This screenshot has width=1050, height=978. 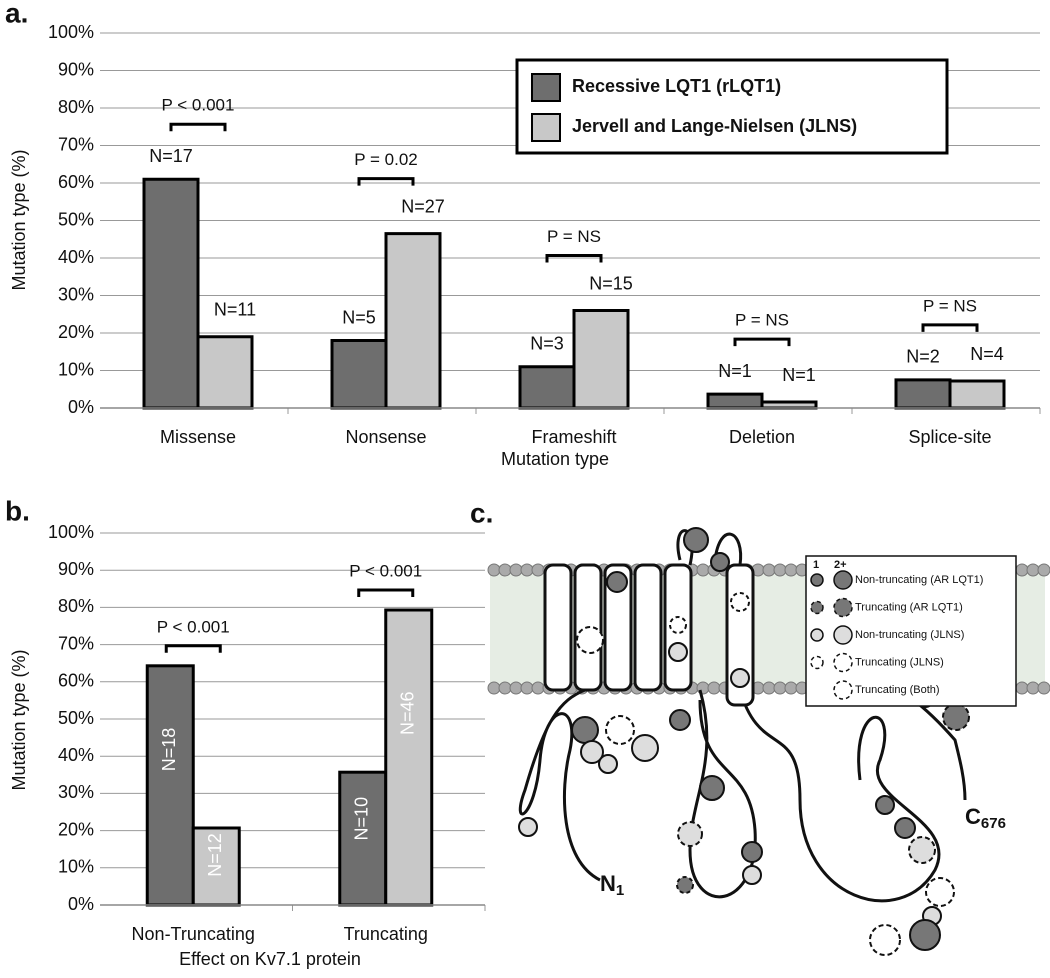 I want to click on legend-box, so click(x=732, y=106).